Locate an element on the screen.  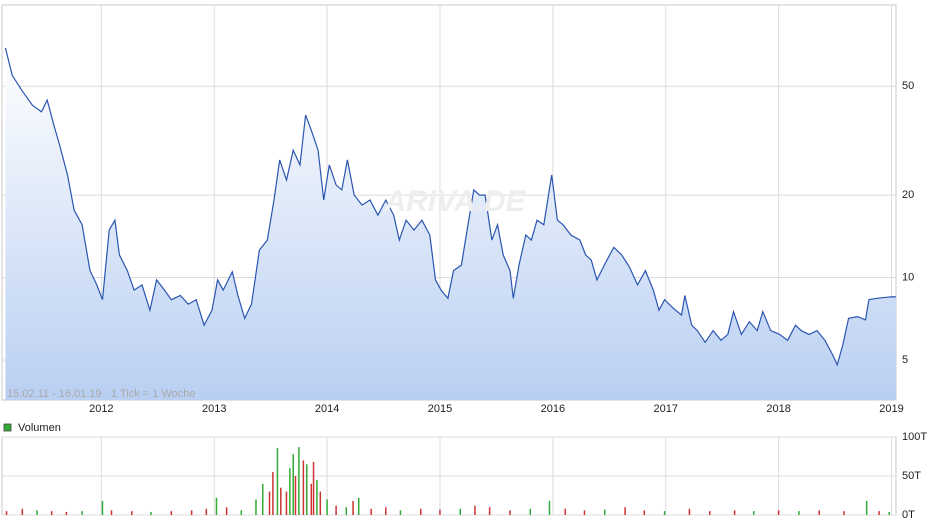
x-tick-label: 2012 is located at coordinates (101, 409).